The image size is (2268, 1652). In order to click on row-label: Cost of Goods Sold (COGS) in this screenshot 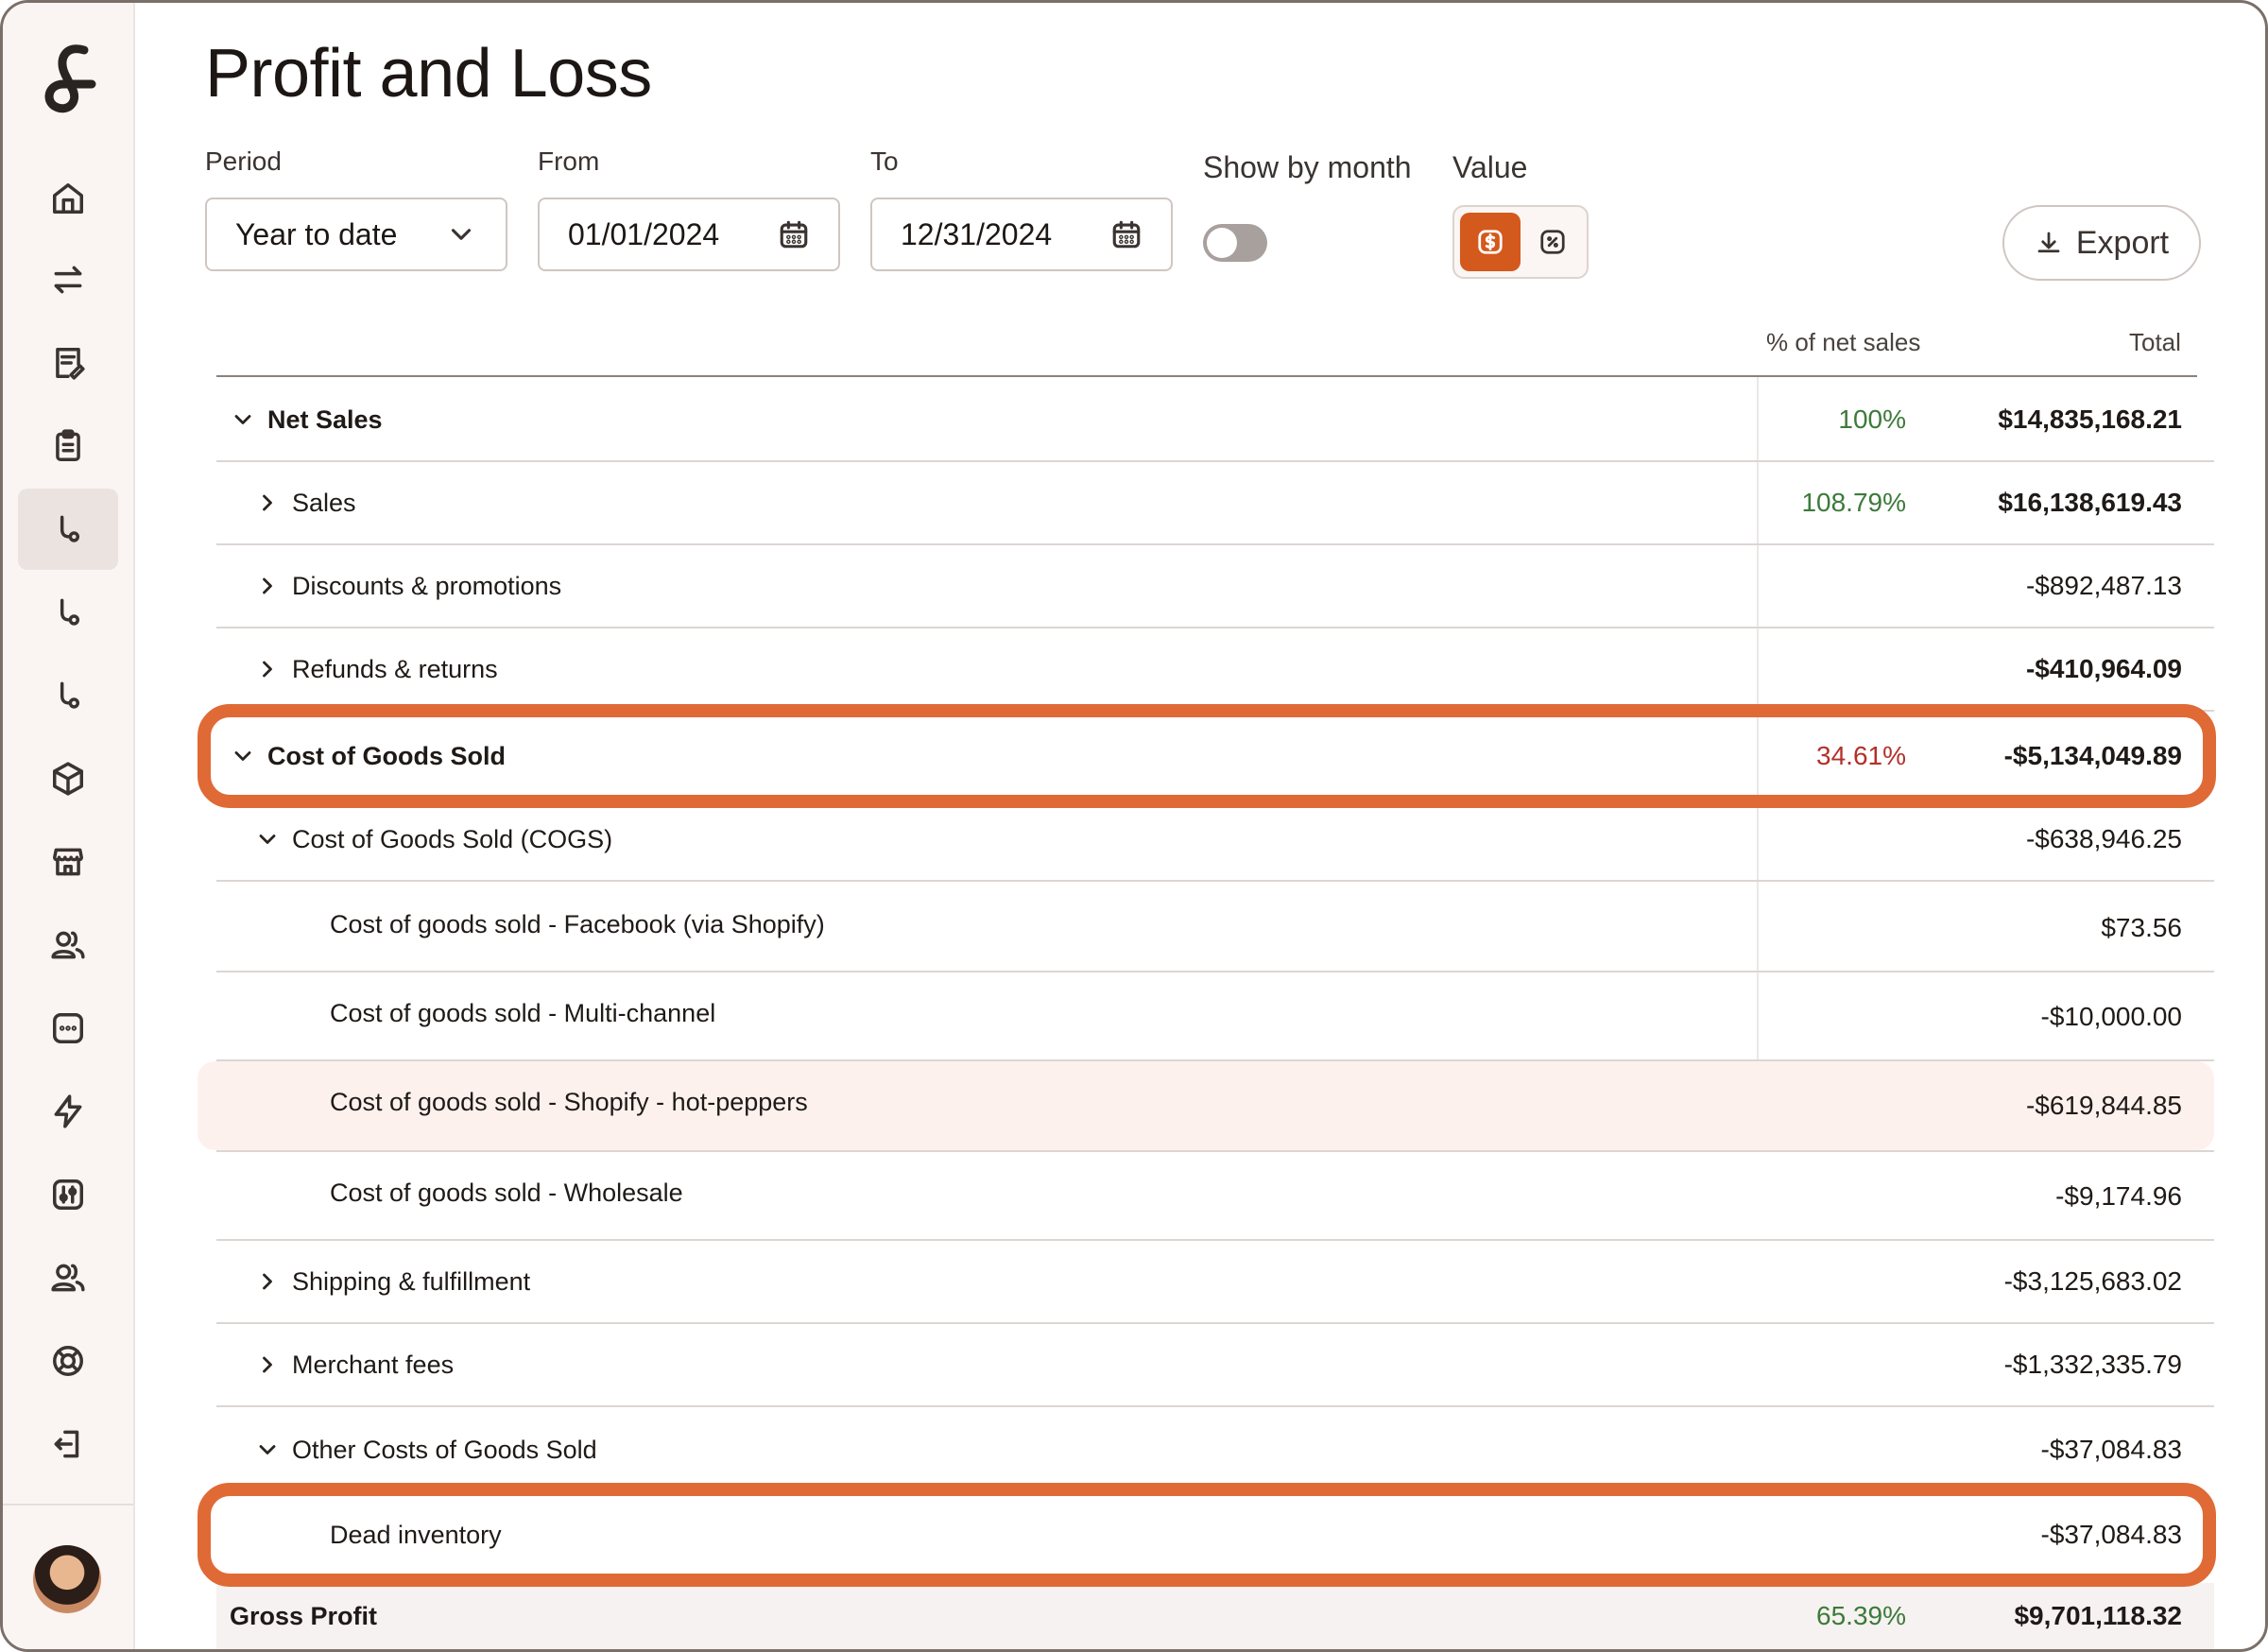, I will do `click(452, 838)`.